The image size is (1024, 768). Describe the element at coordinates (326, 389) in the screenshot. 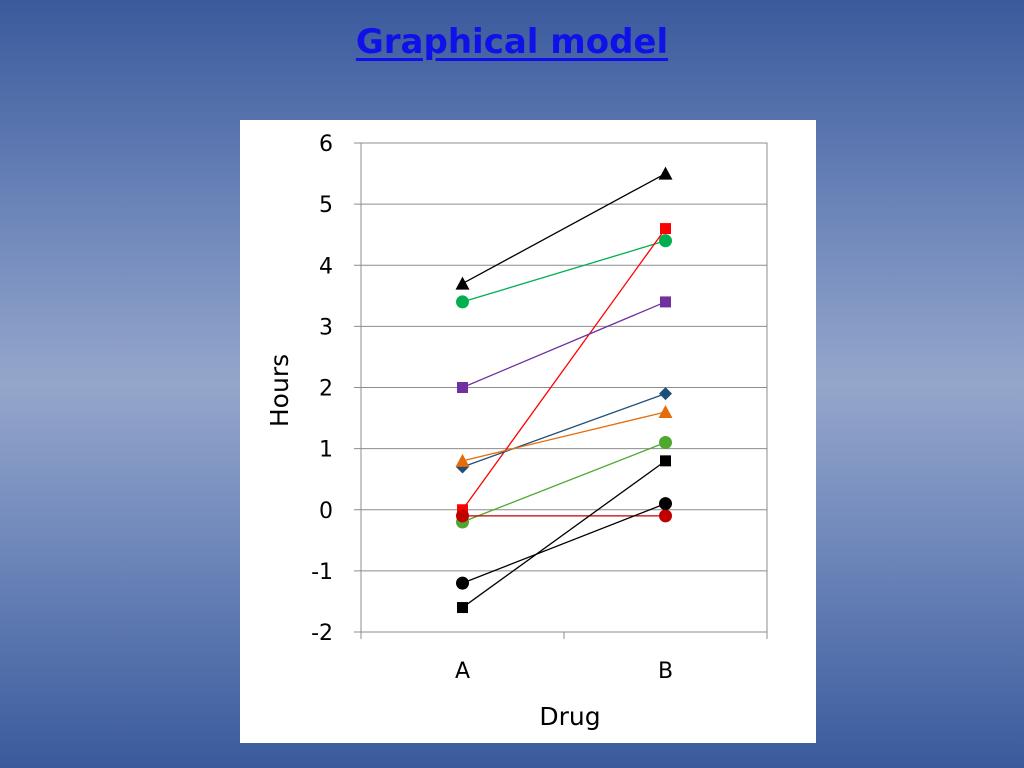

I see `y-tick-label: 2` at that location.